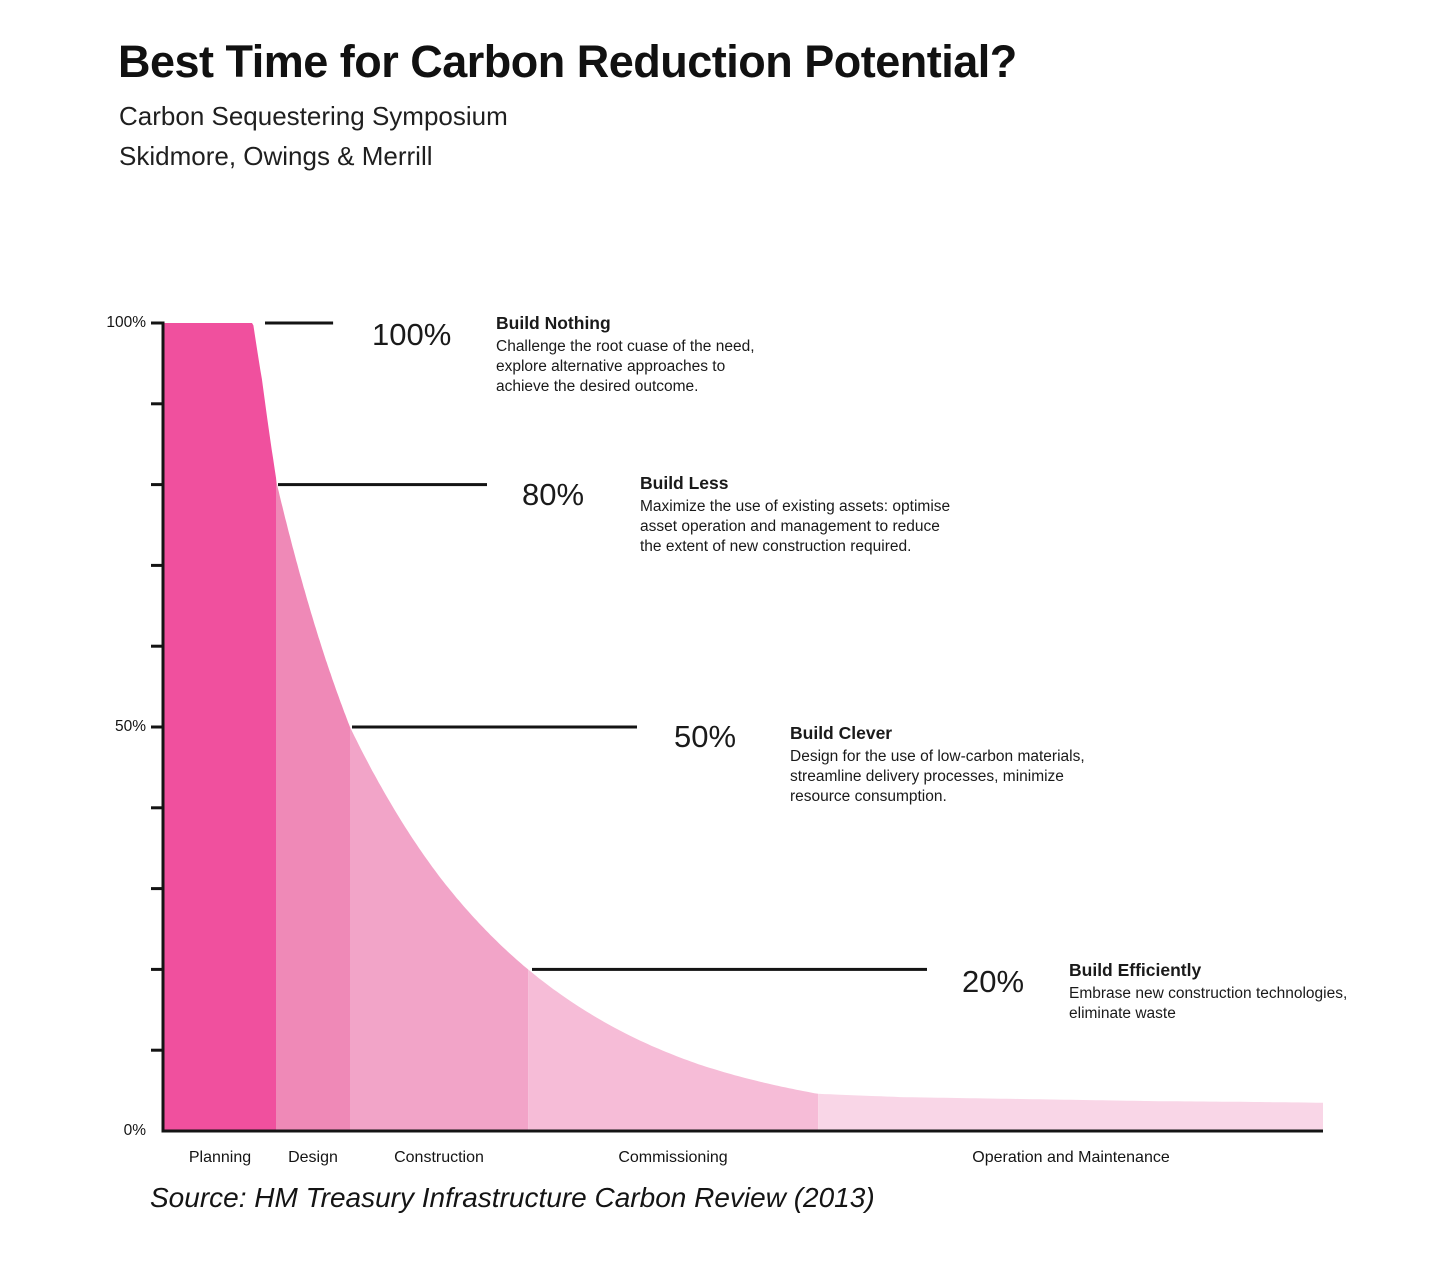 The image size is (1456, 1263). I want to click on y-axis-spine, so click(163, 727).